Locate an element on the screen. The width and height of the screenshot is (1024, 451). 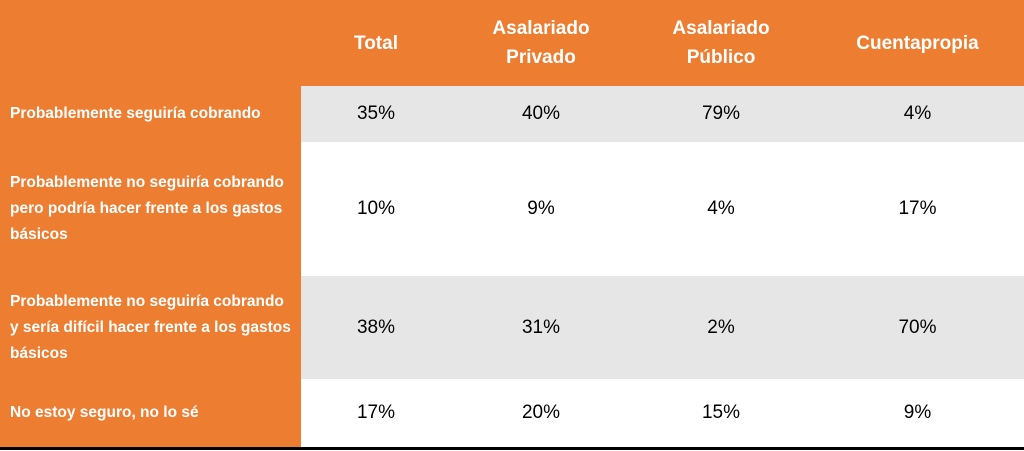
table-cell: 31% is located at coordinates (541, 327).